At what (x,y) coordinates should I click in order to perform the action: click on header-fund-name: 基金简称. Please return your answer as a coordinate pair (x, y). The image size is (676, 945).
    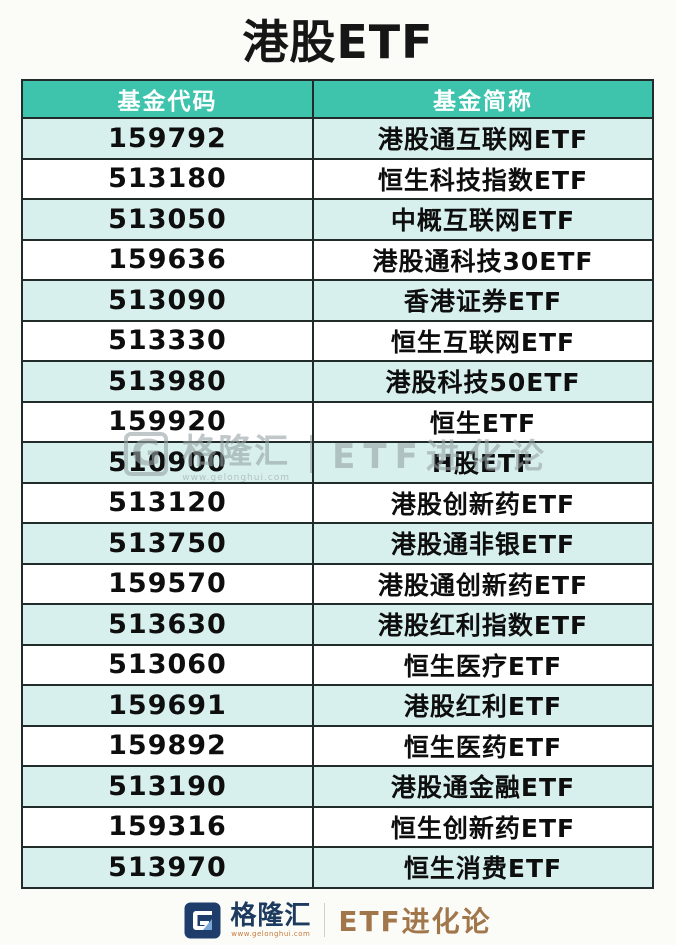
    Looking at the image, I should click on (483, 99).